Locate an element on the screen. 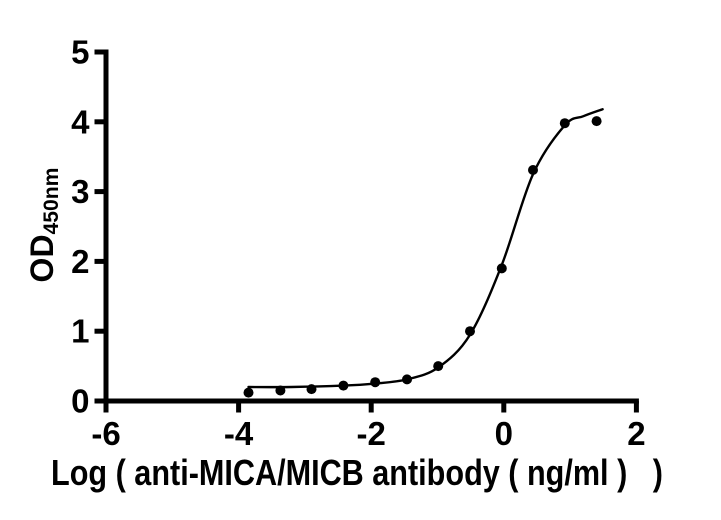 The height and width of the screenshot is (520, 721). y-axis-title-subscript: 450nm is located at coordinates (52, 201).